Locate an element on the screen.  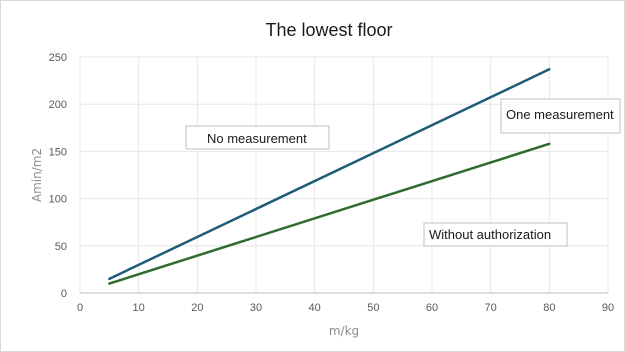
annotation-text: One measurement is located at coordinates (560, 114).